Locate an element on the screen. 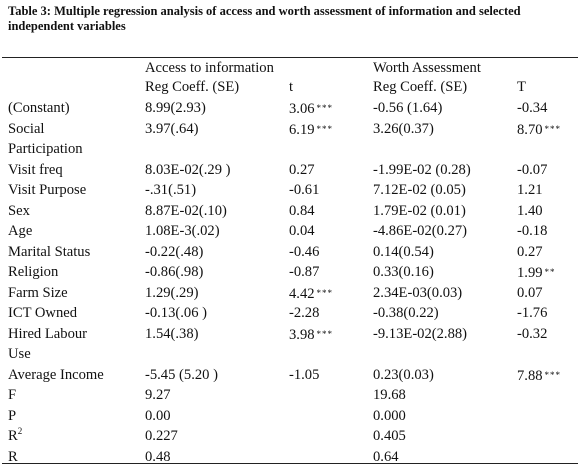 Image resolution: width=580 pixels, height=466 pixels. row-label: R2 is located at coordinates (15, 435).